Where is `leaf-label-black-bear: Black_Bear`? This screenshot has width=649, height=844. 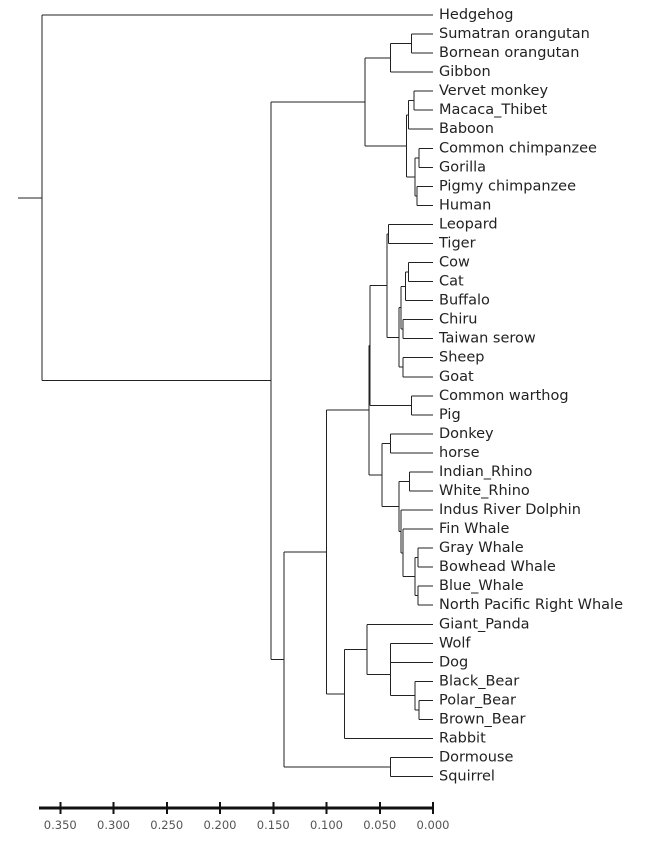 leaf-label-black-bear: Black_Bear is located at coordinates (479, 681).